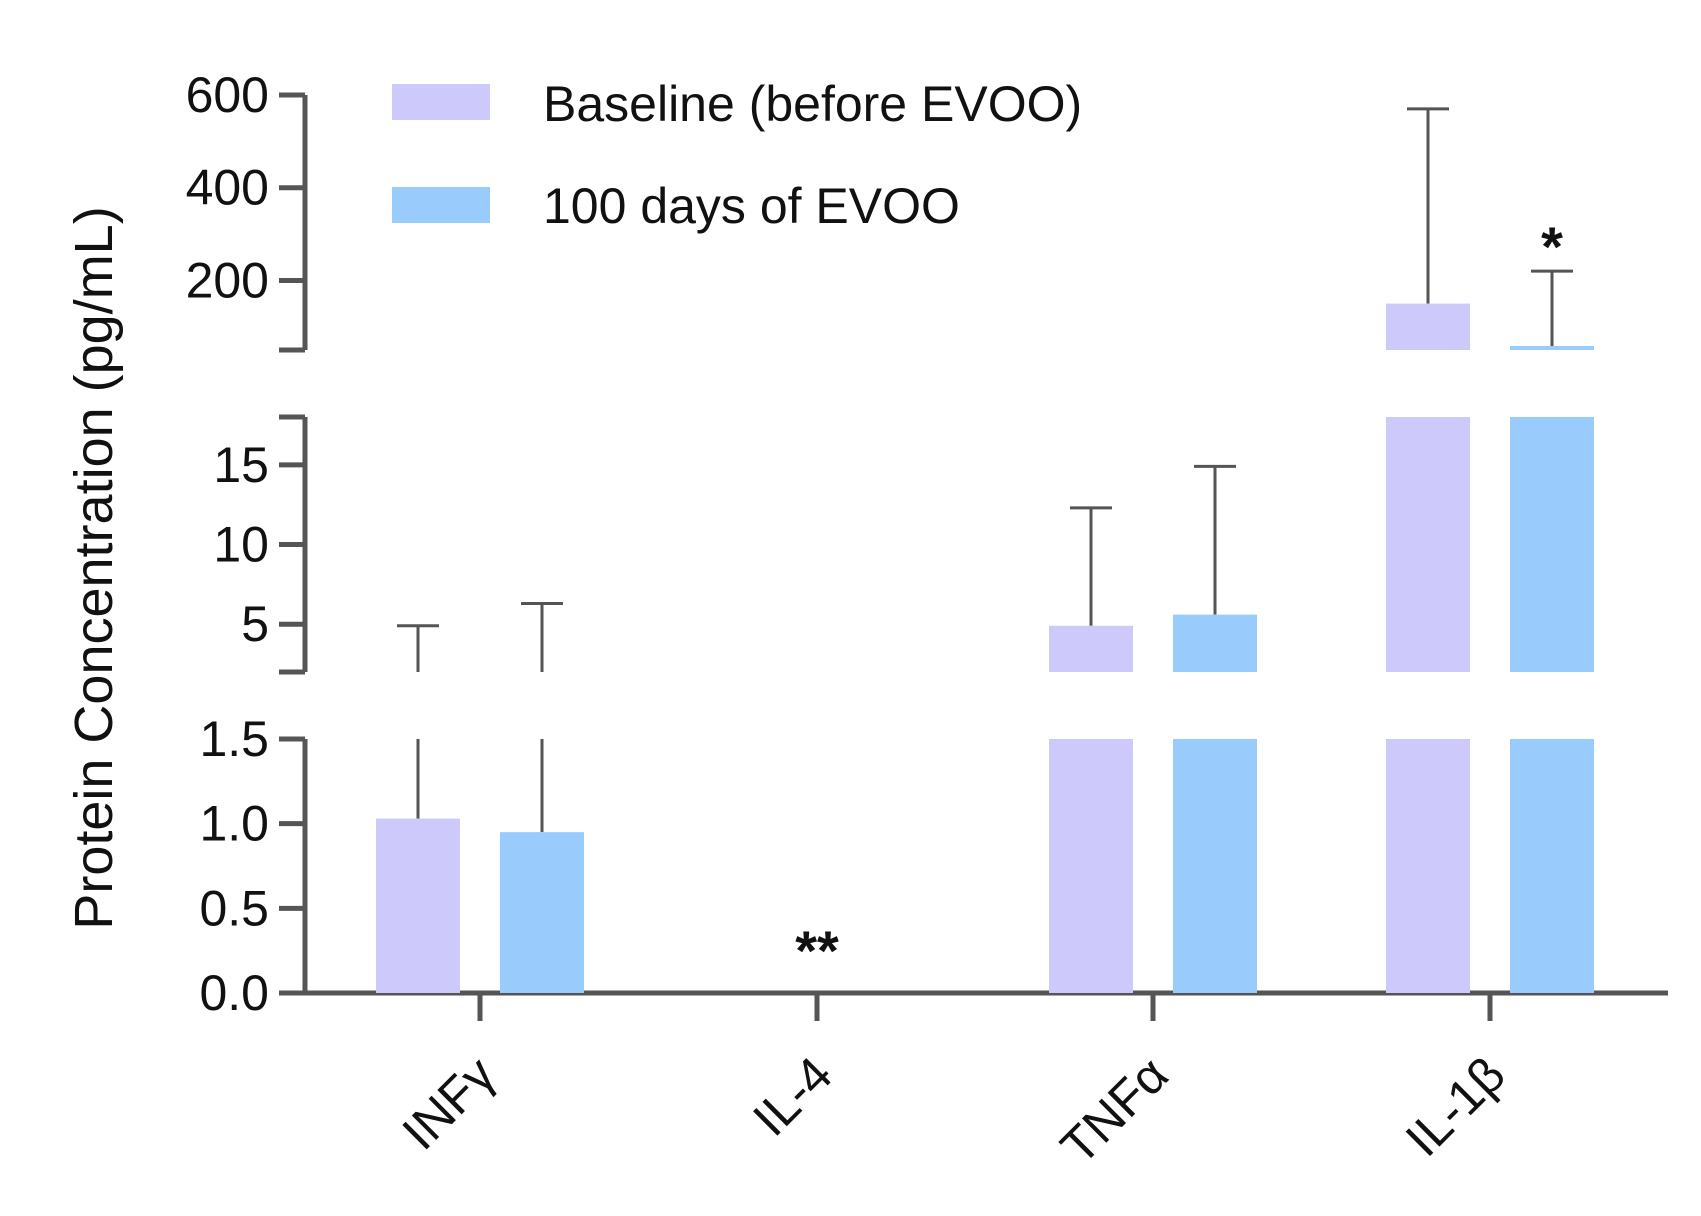 The width and height of the screenshot is (1701, 1216). Describe the element at coordinates (449, 1103) in the screenshot. I see `x-tick-label: INFγ` at that location.